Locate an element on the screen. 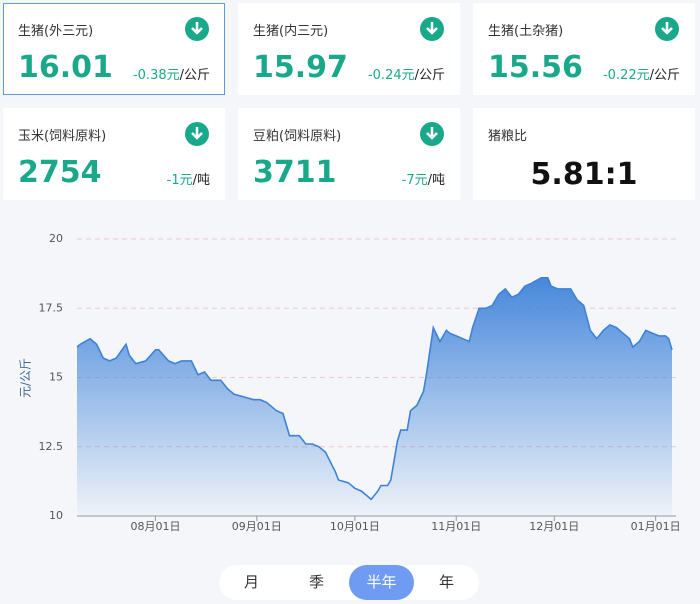 Image resolution: width=700 pixels, height=604 pixels. x-tick-label: 01月01日 is located at coordinates (656, 526).